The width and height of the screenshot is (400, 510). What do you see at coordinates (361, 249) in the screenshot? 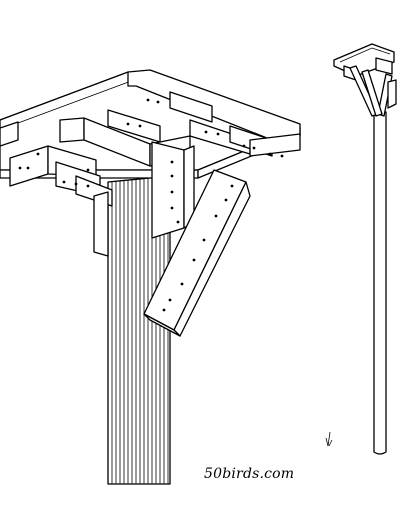
I see `full-view` at bounding box center [361, 249].